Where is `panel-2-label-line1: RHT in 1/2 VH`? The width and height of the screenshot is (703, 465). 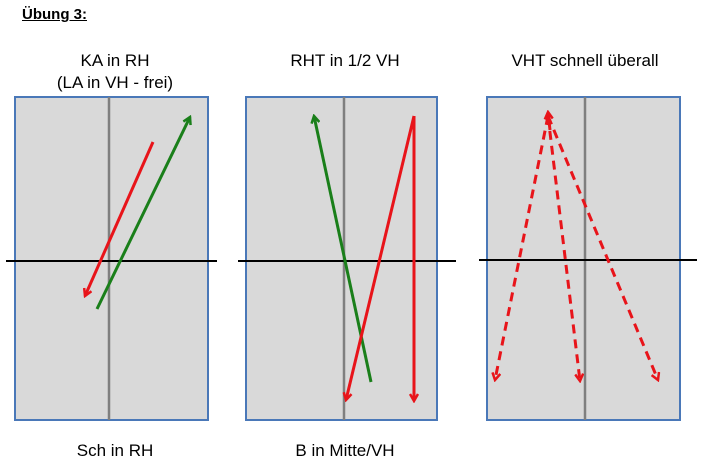
panel-2-label-line1: RHT in 1/2 VH is located at coordinates (345, 60).